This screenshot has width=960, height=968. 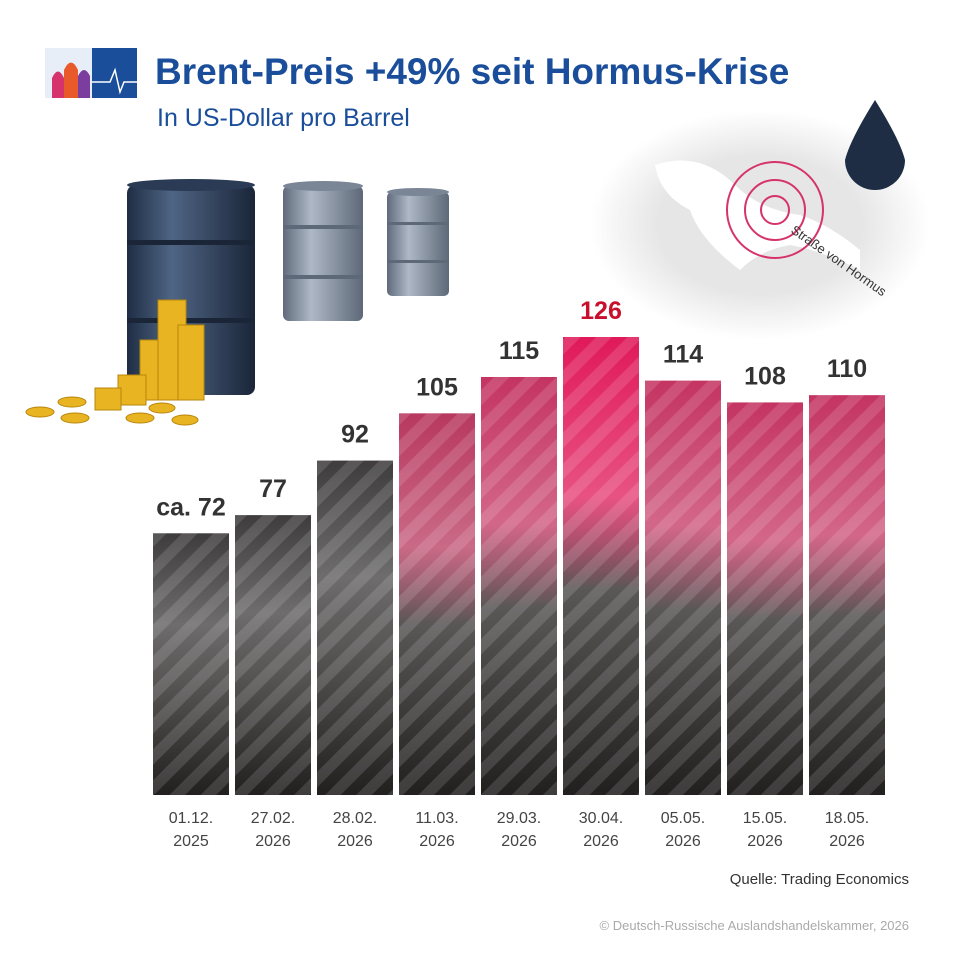 What do you see at coordinates (191, 818) in the screenshot?
I see `x-tick-label: 01.12.` at bounding box center [191, 818].